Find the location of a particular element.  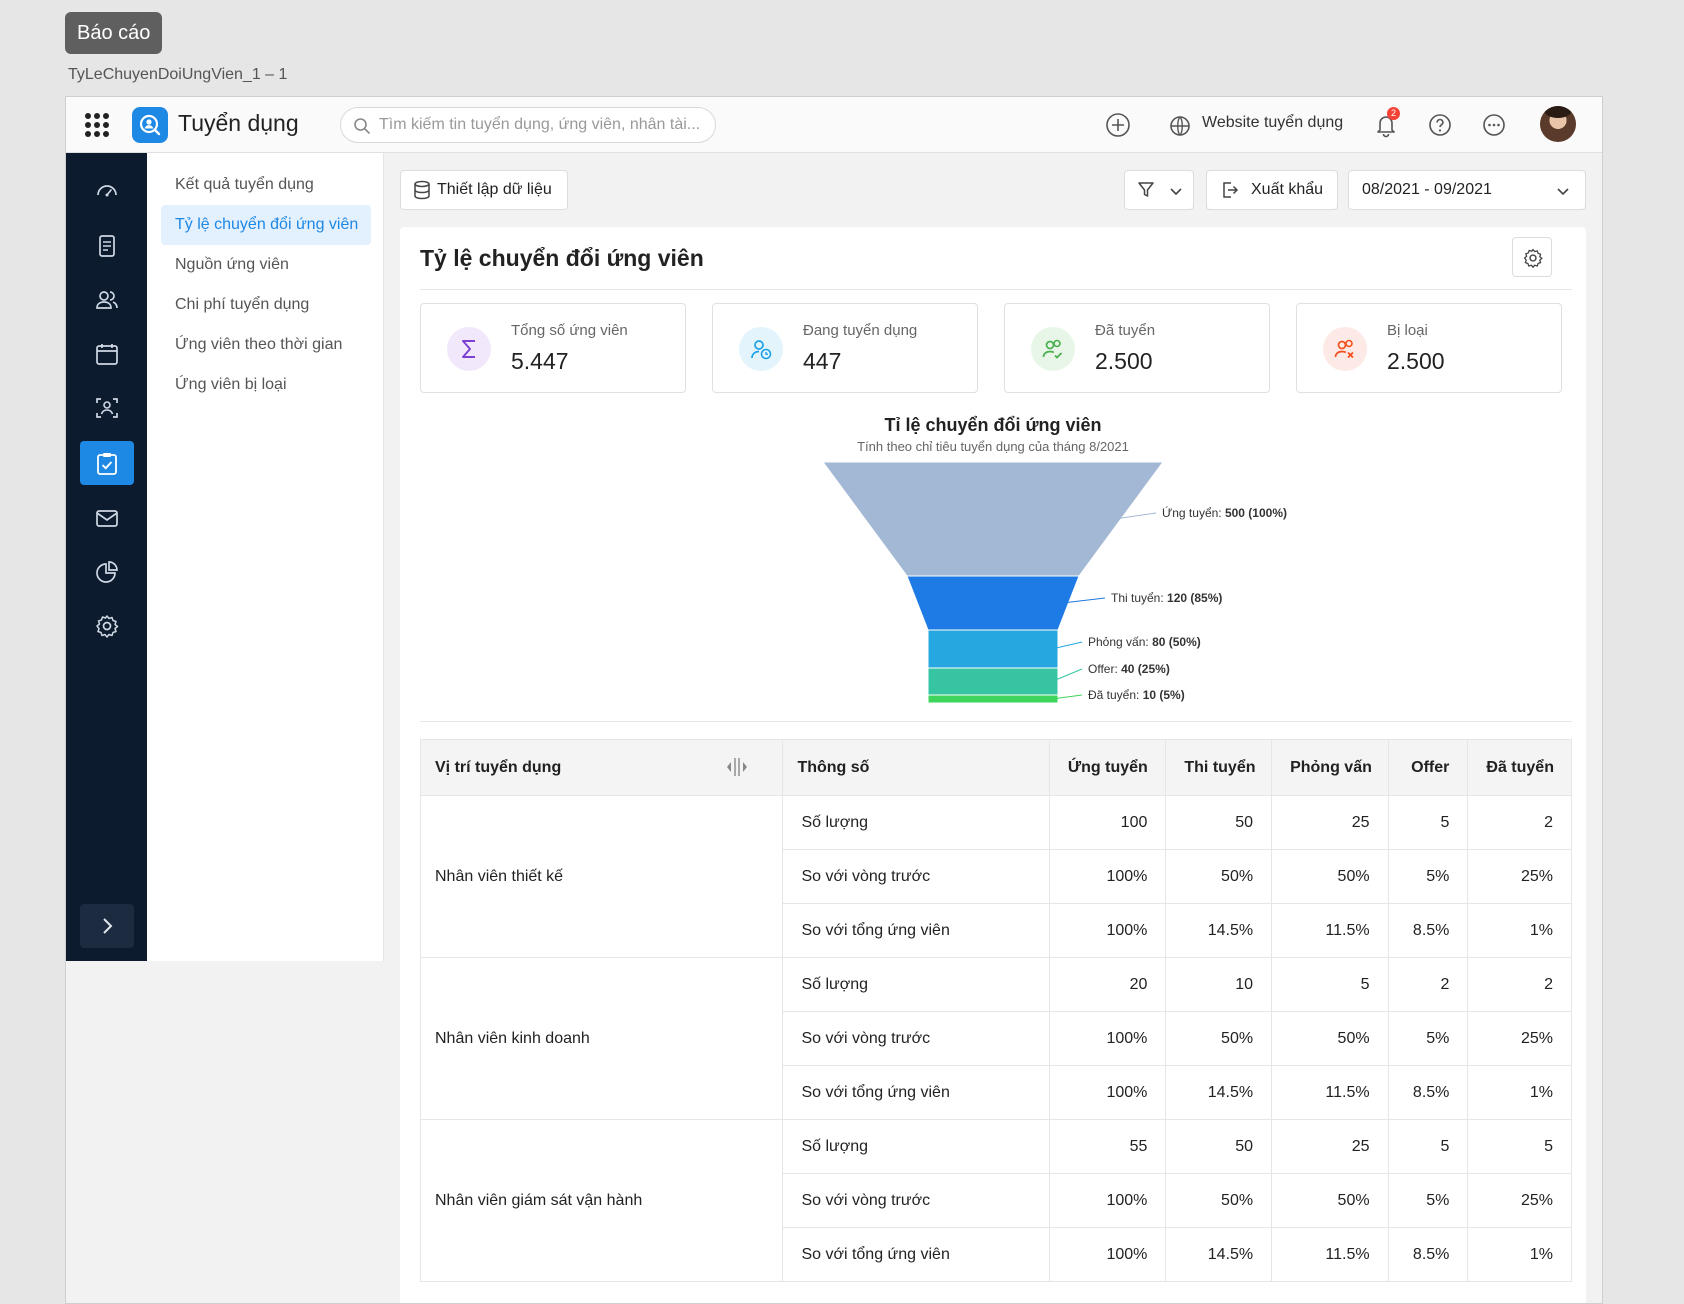

kpi-label: Đã tuyển is located at coordinates (1125, 330).